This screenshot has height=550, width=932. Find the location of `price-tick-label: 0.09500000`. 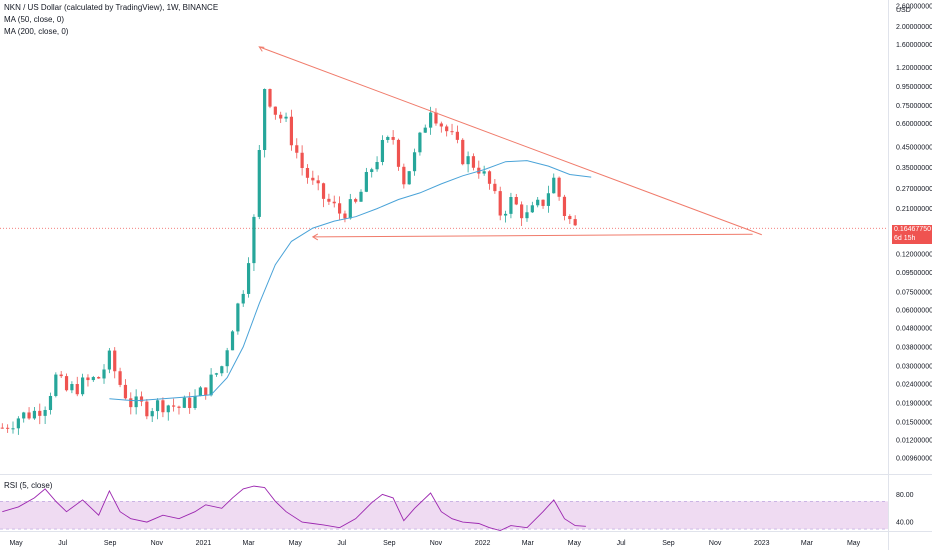

price-tick-label: 0.09500000 is located at coordinates (914, 273).